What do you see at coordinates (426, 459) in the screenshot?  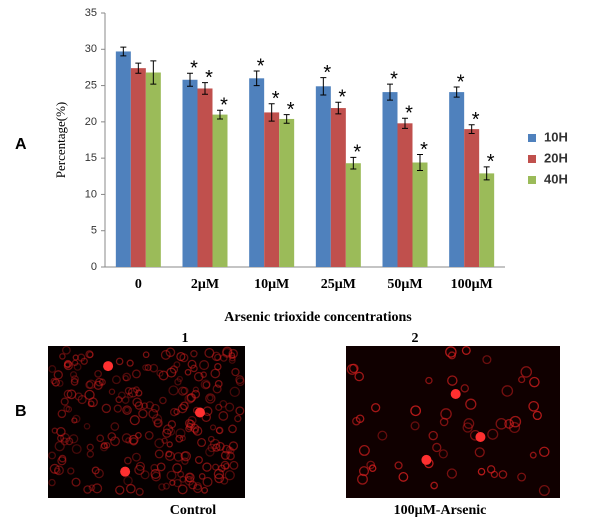 I see `bright-cell` at bounding box center [426, 459].